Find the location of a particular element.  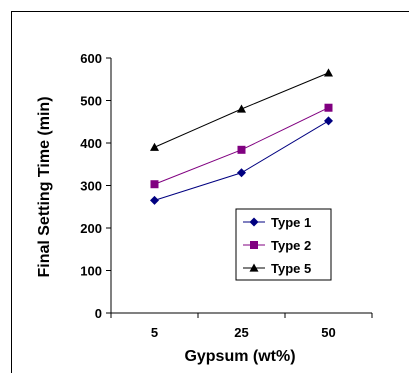

y-tick-label: 100 is located at coordinates (91, 271).